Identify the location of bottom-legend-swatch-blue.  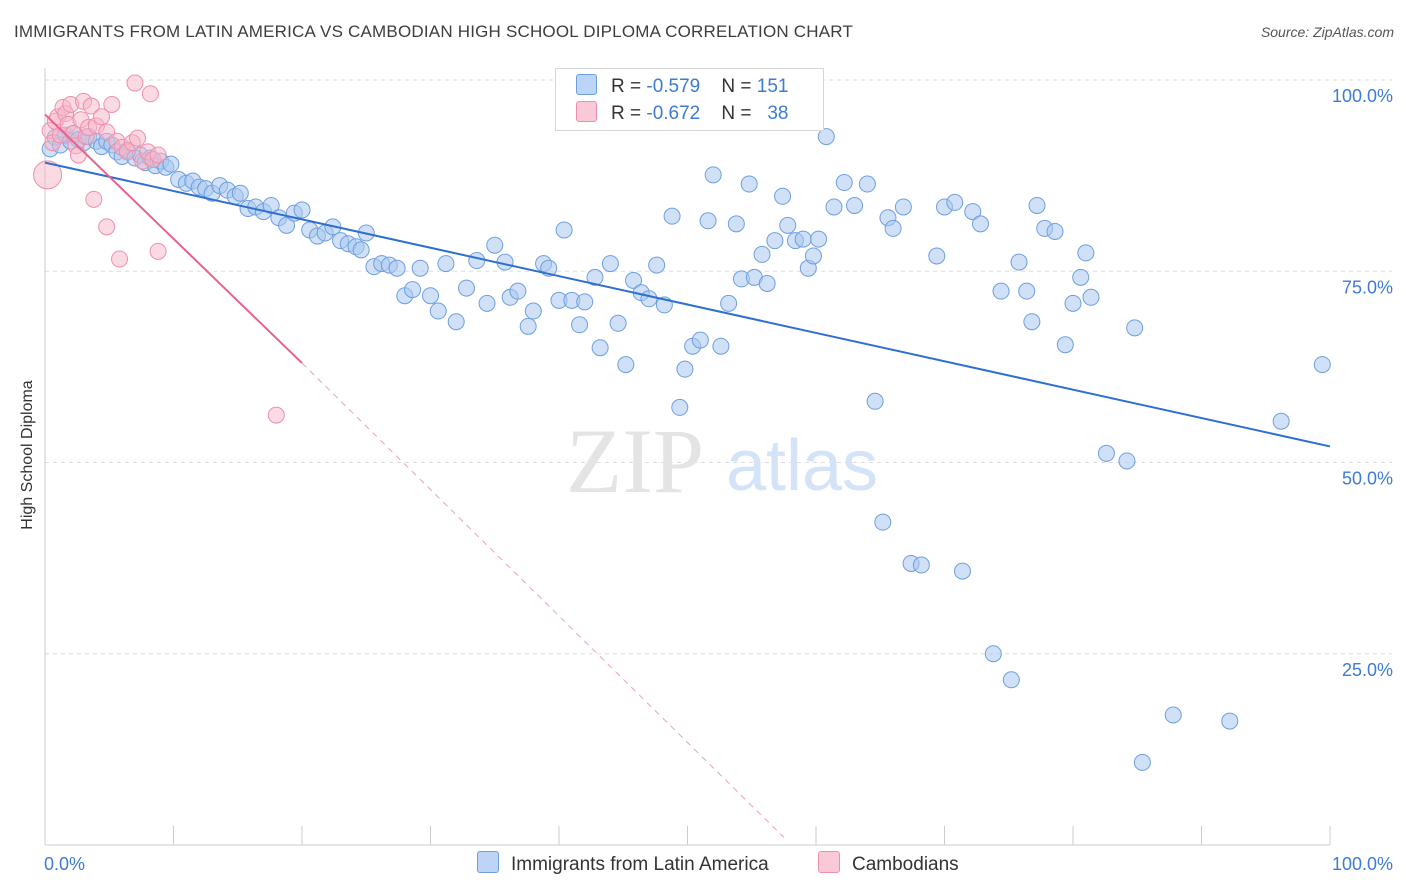
(488, 862).